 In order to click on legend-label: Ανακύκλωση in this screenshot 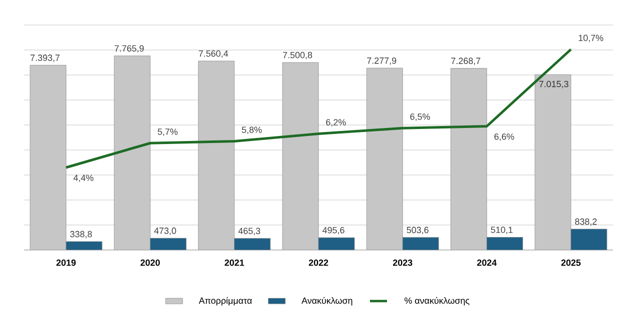, I will do `click(327, 301)`.